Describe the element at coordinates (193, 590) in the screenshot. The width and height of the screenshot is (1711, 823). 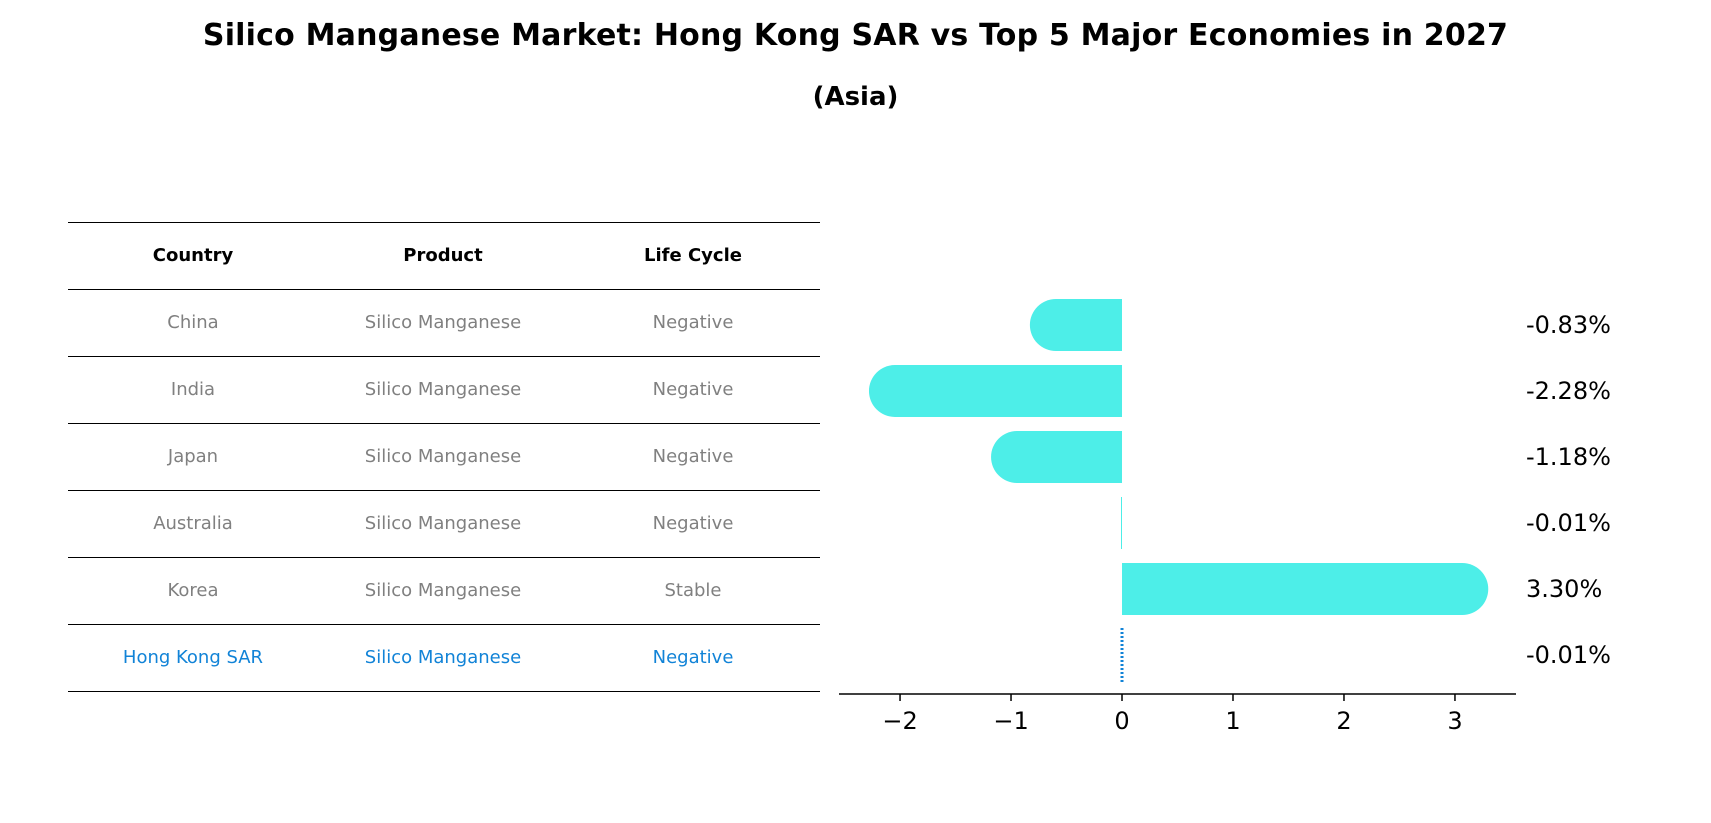
I see `cell-country: Korea` at that location.